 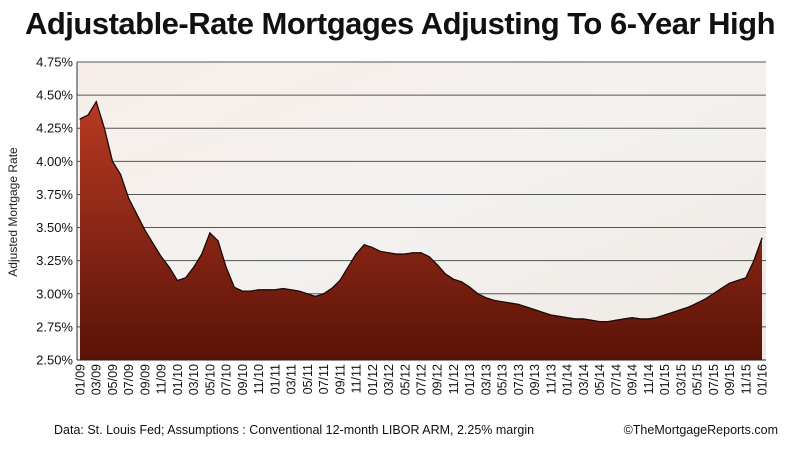 I want to click on x-tick-label: 07/14, so click(x=616, y=379).